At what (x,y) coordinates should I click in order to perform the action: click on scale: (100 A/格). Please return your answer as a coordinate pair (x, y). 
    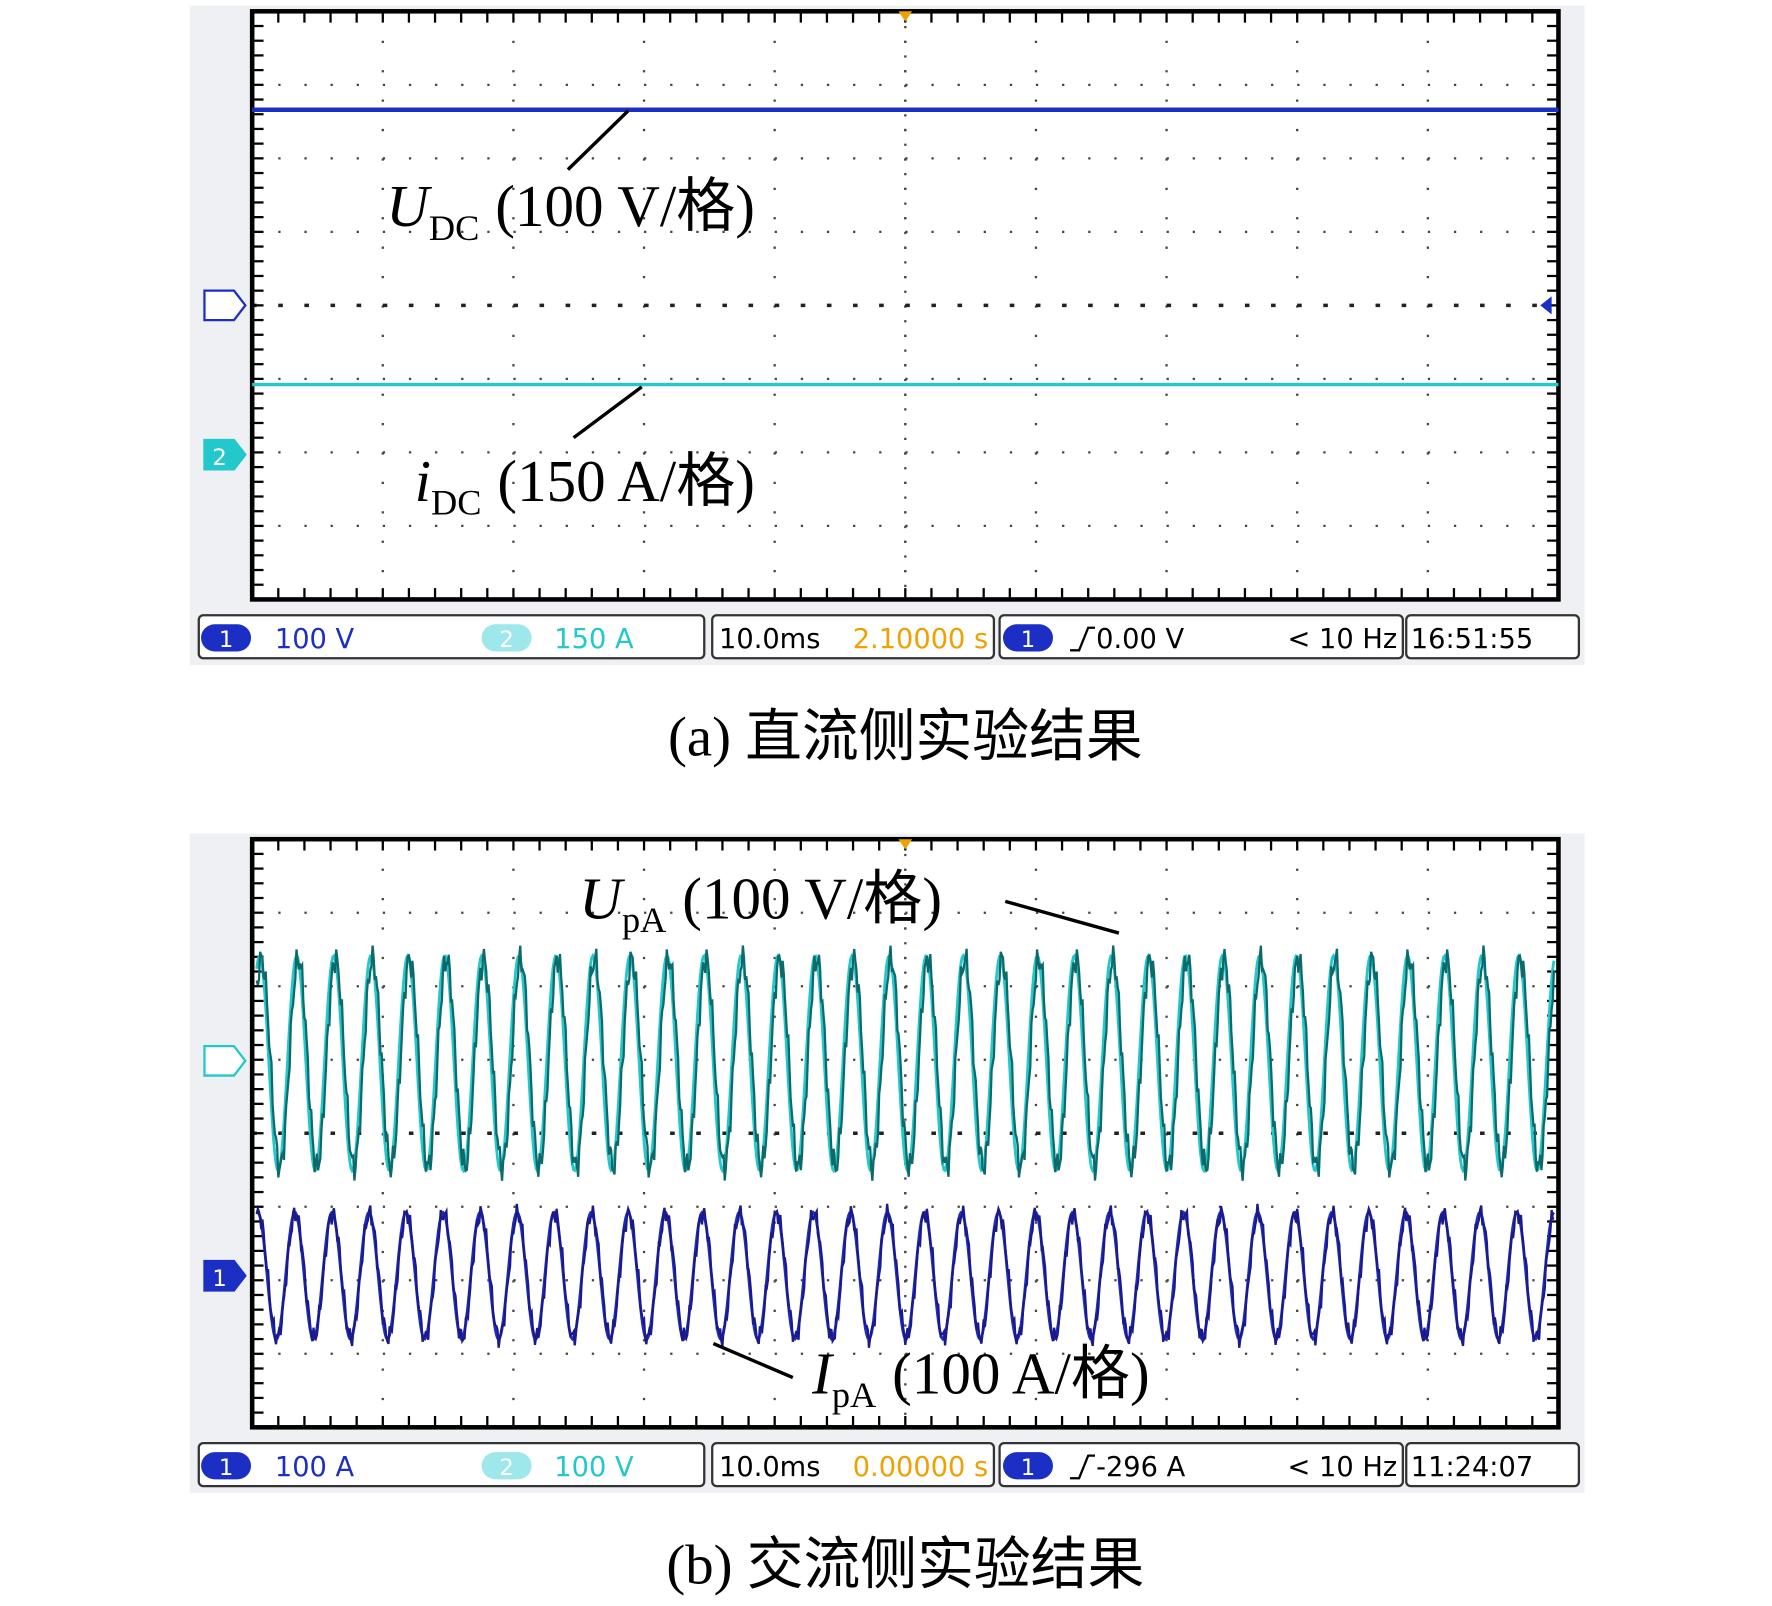
    Looking at the image, I should click on (1021, 1373).